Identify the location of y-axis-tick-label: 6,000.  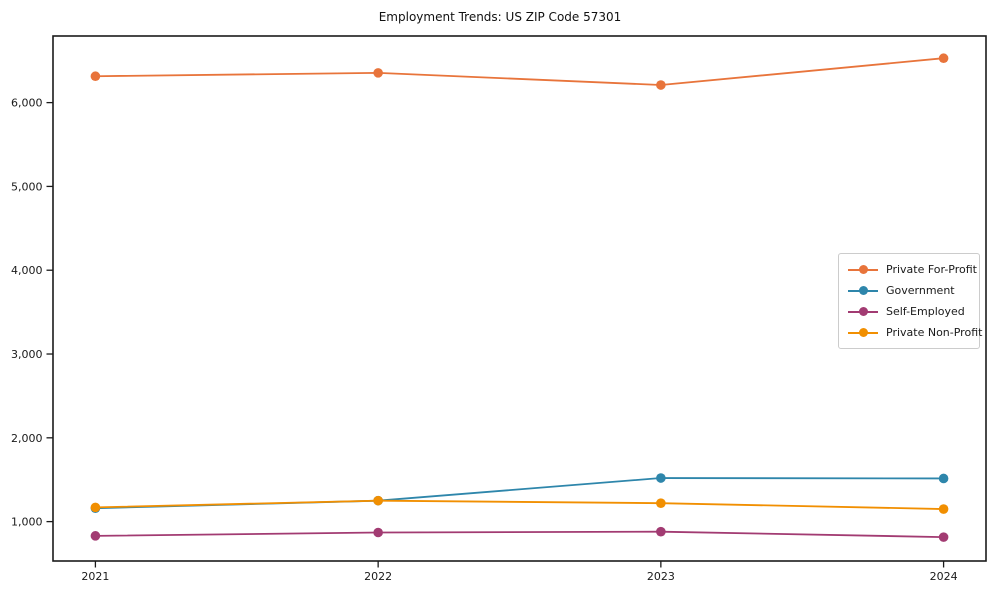
(27, 103).